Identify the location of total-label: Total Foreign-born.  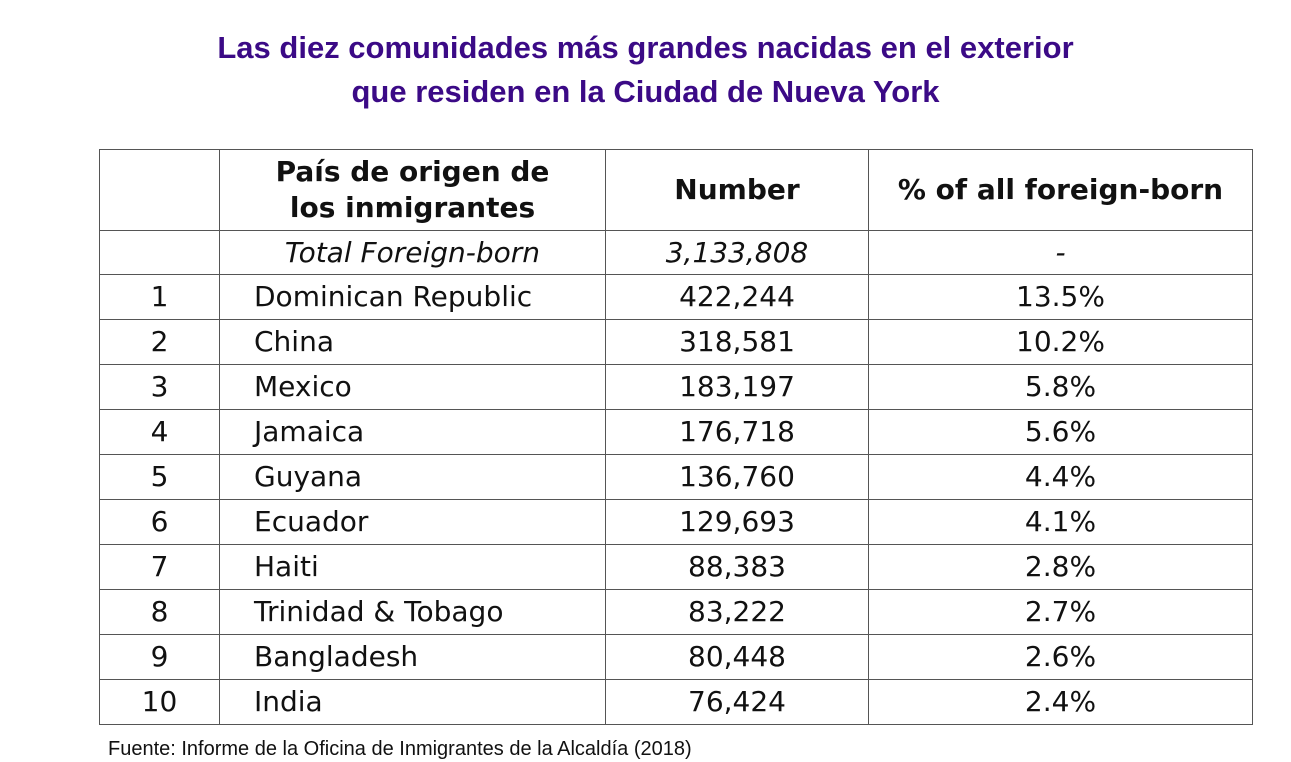
(412, 252).